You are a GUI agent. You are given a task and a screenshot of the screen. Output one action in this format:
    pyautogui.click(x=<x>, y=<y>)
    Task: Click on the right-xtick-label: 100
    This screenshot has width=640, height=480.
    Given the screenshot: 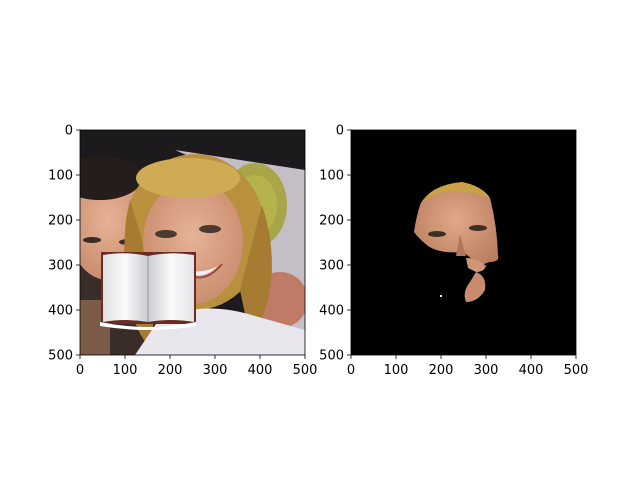 What is the action you would take?
    pyautogui.click(x=396, y=370)
    